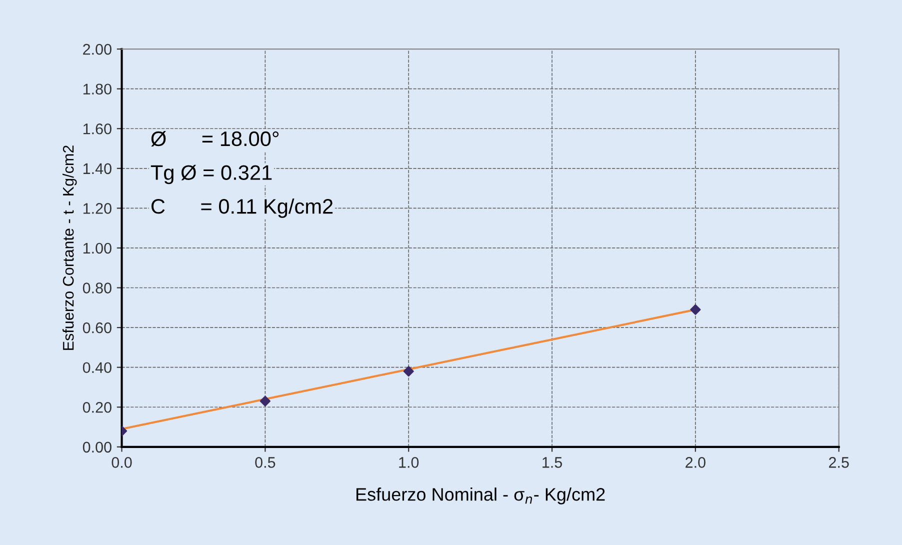  What do you see at coordinates (839, 462) in the screenshot?
I see `x-tick-label: 2.5` at bounding box center [839, 462].